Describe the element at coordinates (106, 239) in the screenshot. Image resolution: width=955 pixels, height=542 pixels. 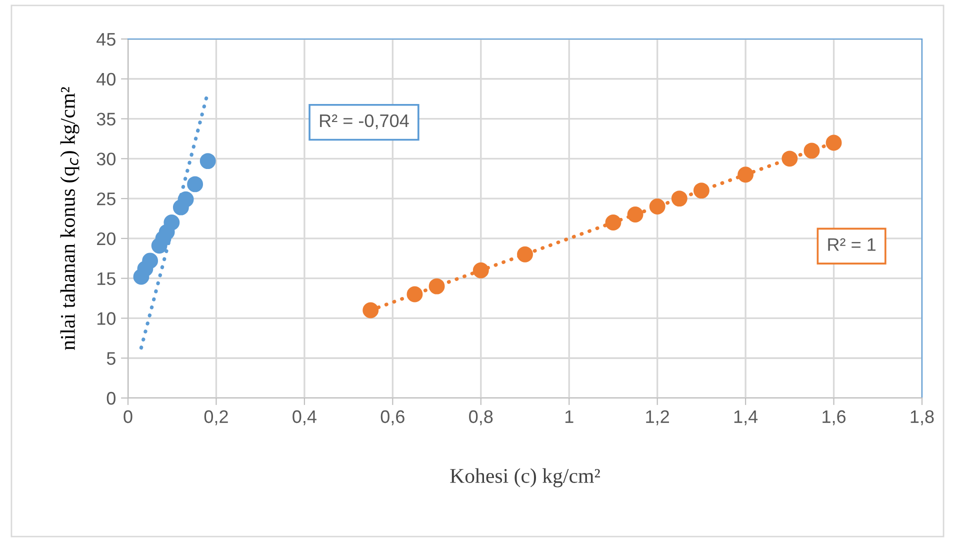
I see `y-tick-label: 20` at that location.